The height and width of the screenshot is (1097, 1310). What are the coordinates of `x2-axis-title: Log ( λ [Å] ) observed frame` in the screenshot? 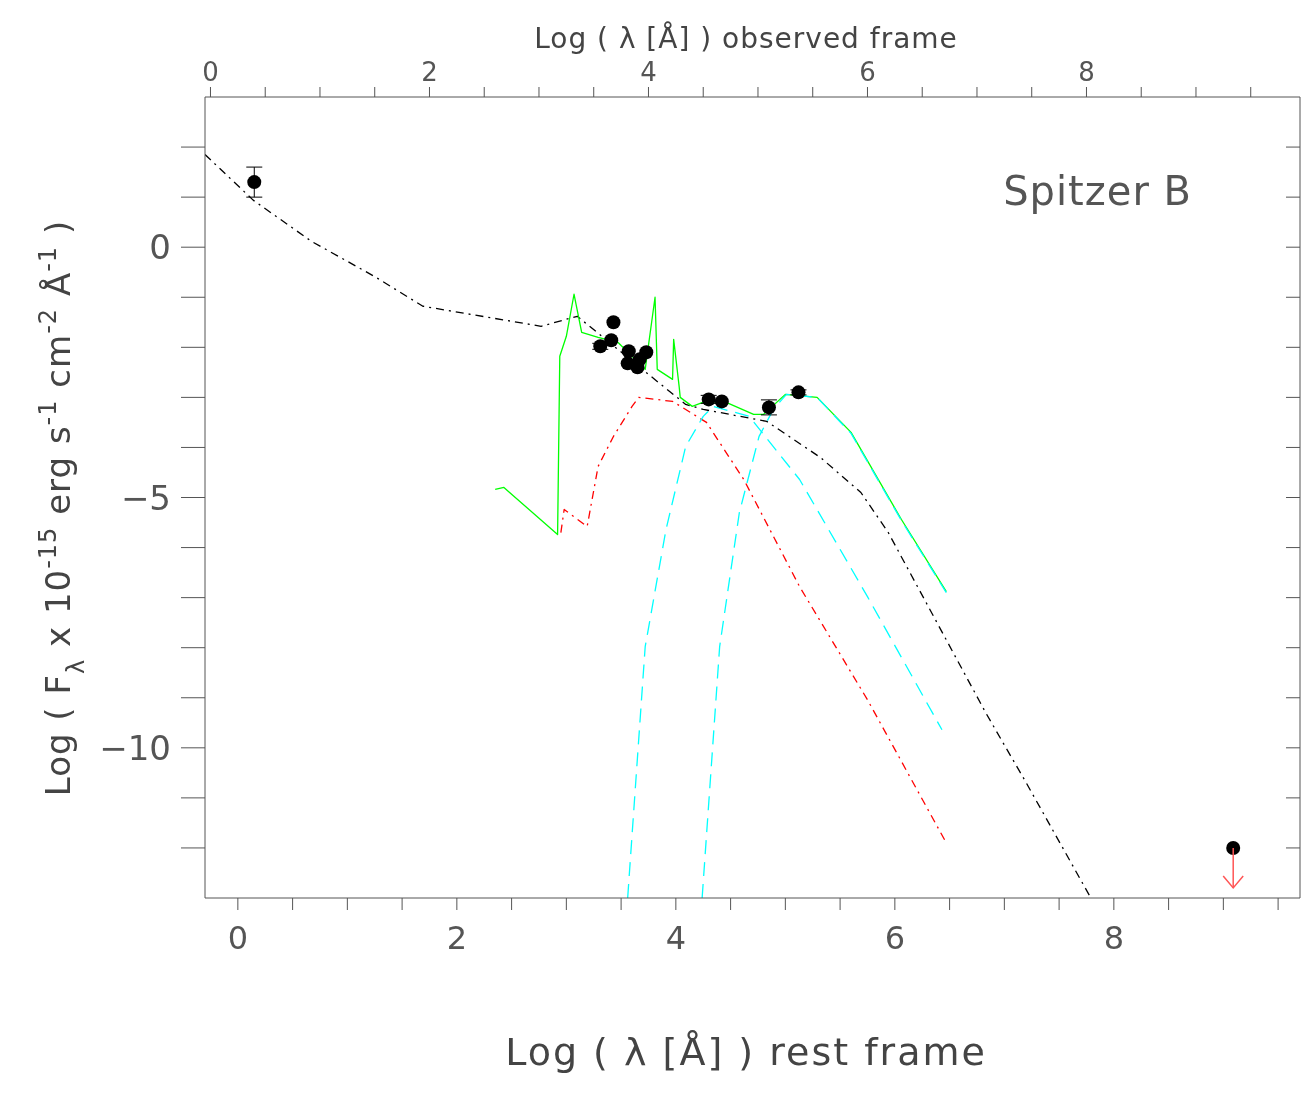 It's located at (746, 38).